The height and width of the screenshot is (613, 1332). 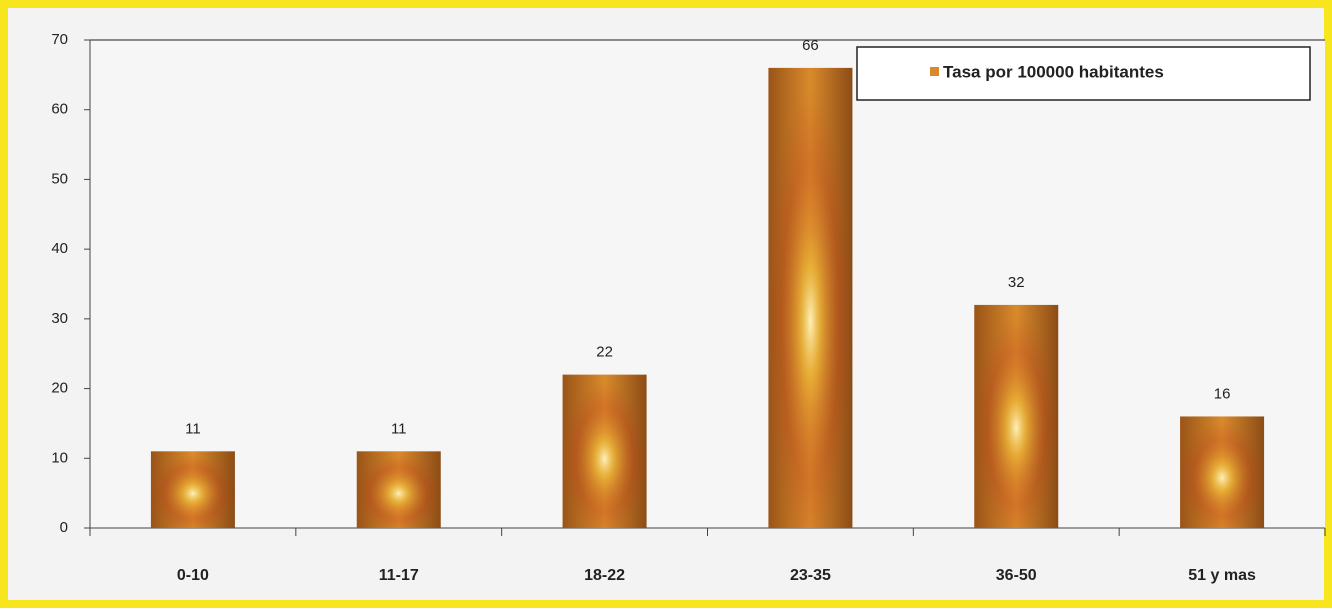 I want to click on data-label: 22, so click(x=604, y=352).